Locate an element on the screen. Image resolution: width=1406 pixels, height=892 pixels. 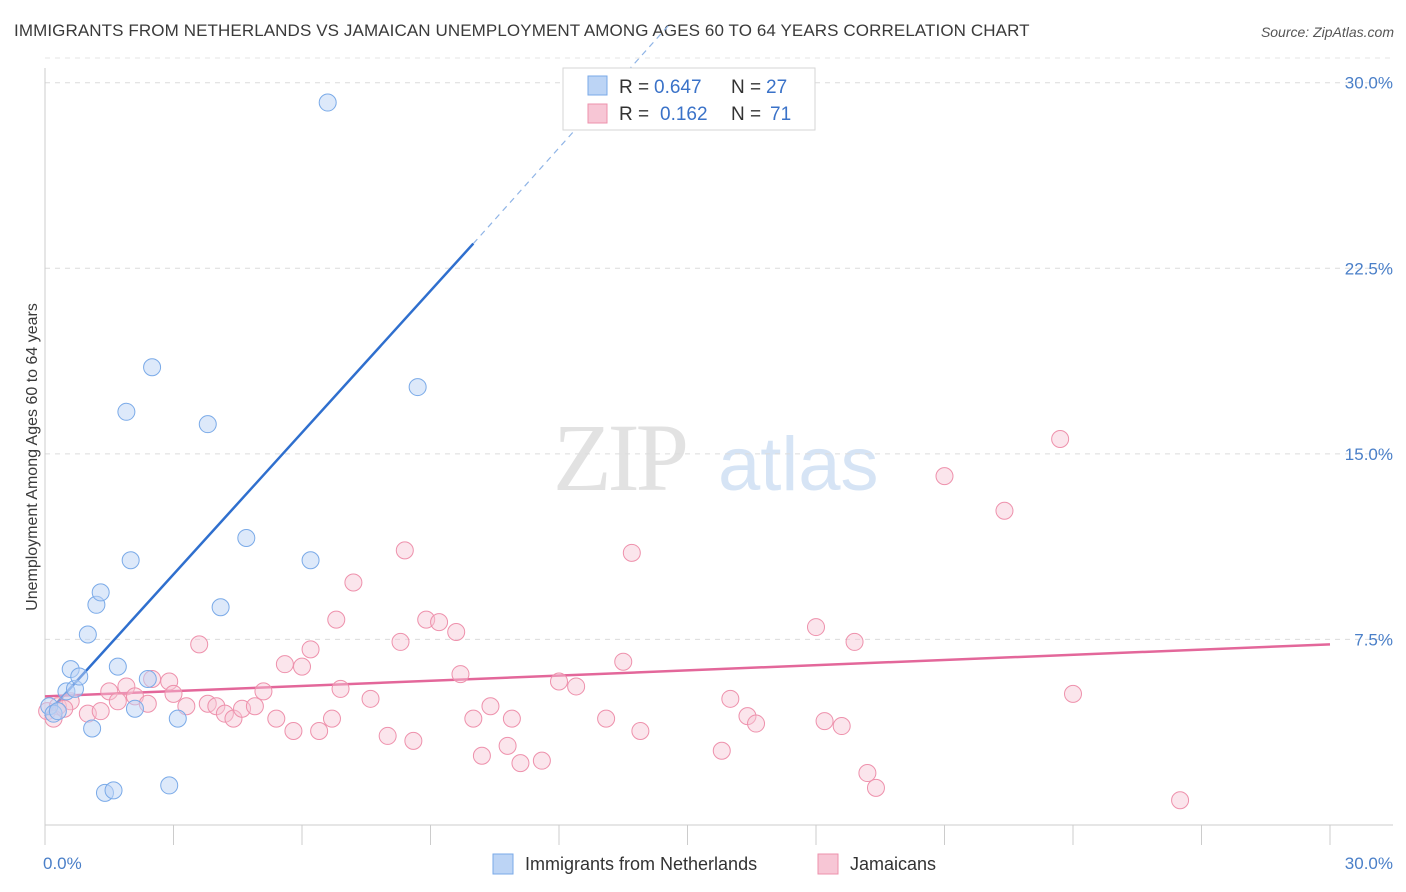
legend-swatch-netherlands is located at coordinates (597, 85).